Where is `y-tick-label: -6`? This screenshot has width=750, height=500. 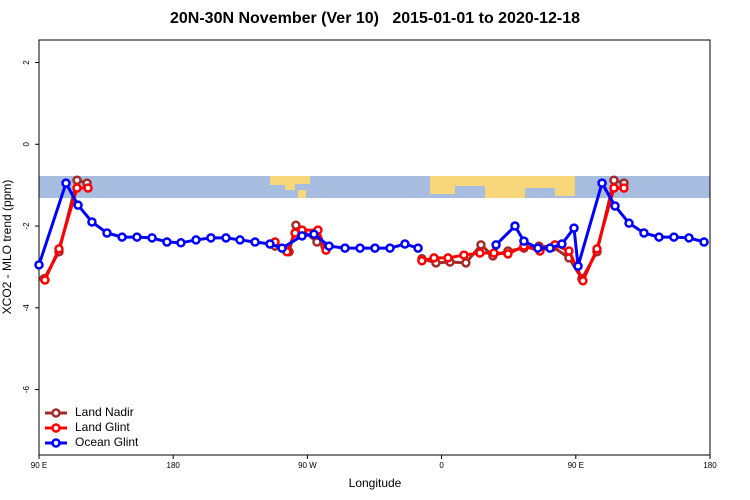
y-tick-label: -6 is located at coordinates (26, 389).